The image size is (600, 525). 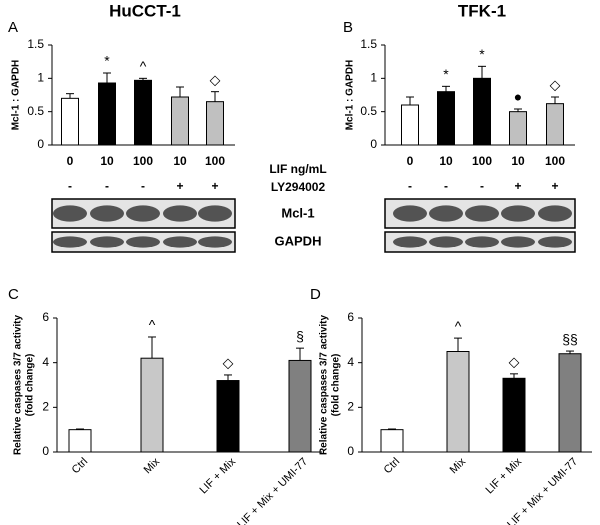 I want to click on y-tick-label: 6, so click(x=45, y=317).